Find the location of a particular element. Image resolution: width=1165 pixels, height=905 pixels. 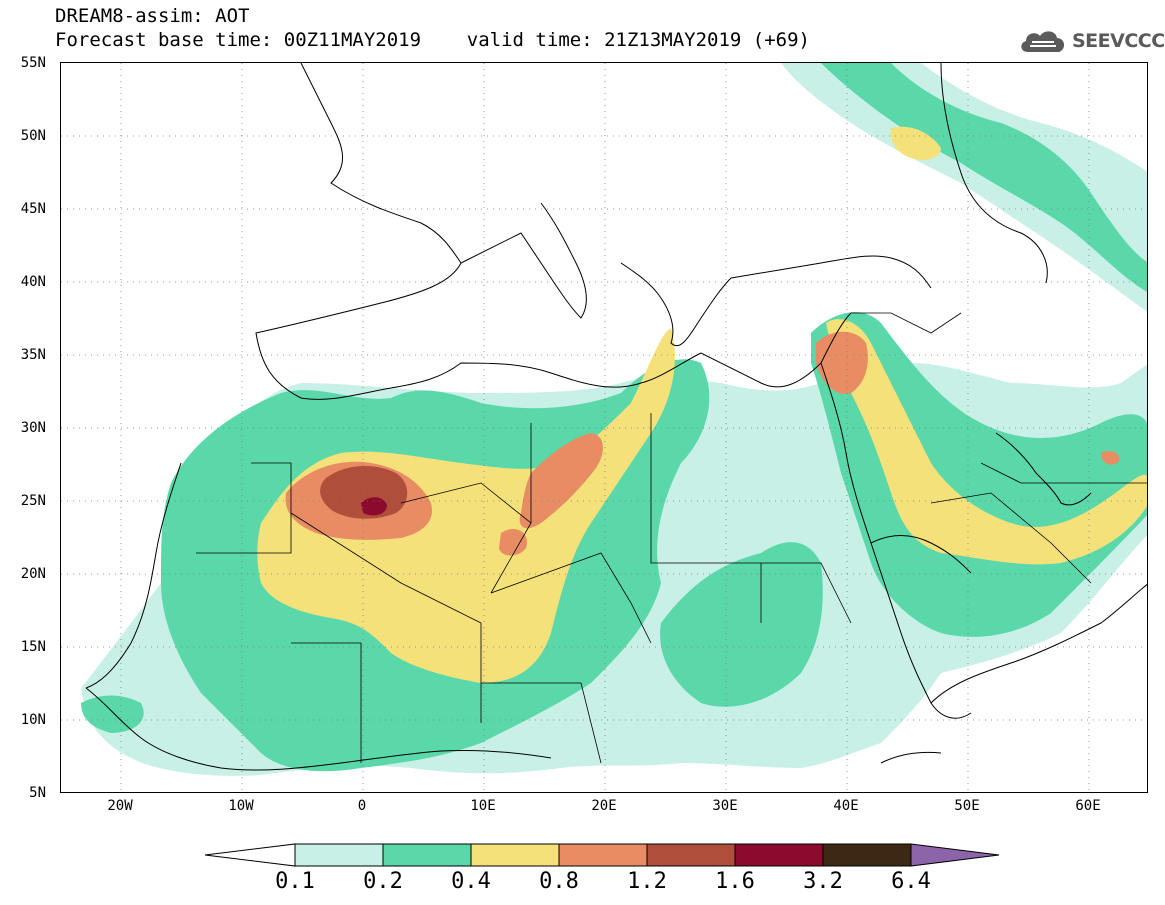

logo-text: SEEVCCC is located at coordinates (1118, 41).